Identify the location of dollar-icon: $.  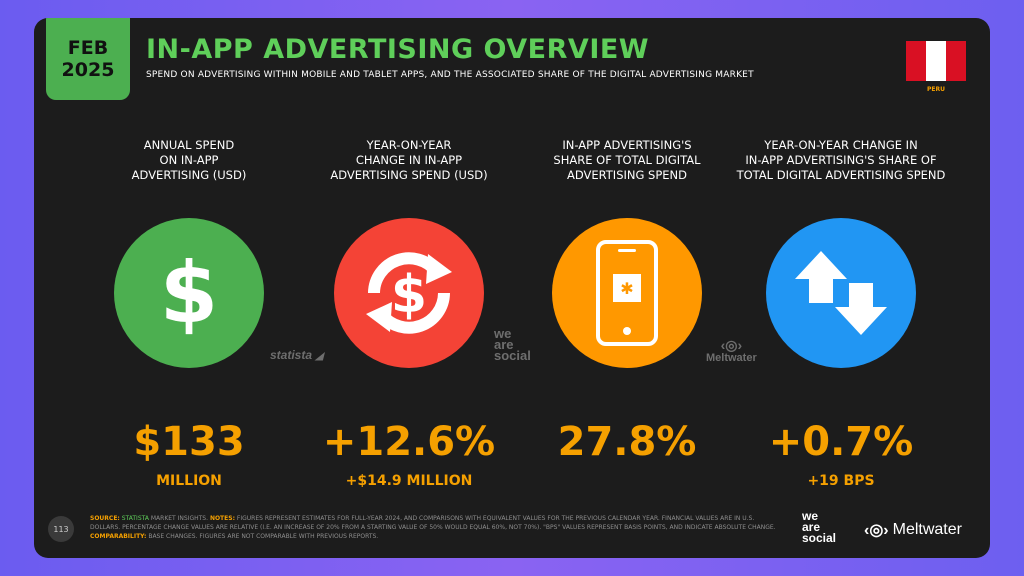
(189, 293).